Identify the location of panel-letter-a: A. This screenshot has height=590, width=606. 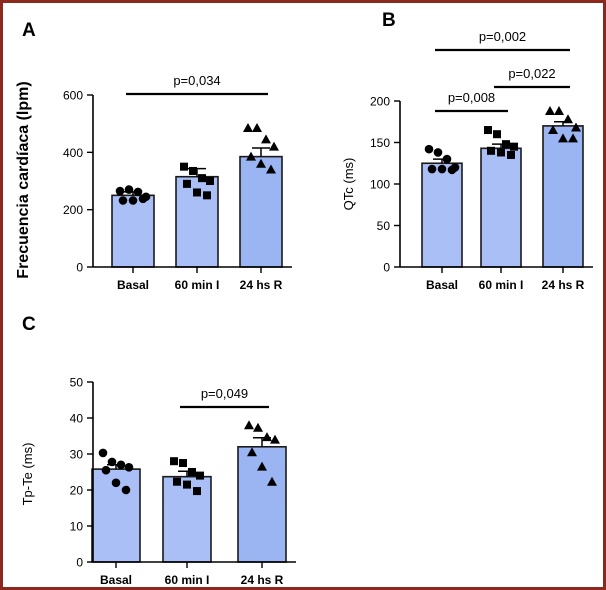
(29, 30).